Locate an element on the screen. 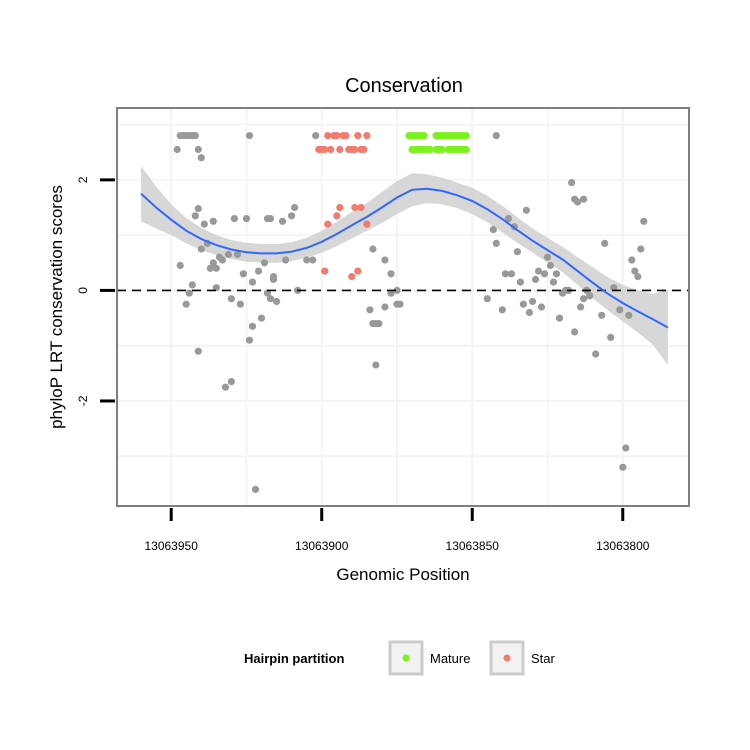  legend-title: Hairpin partition is located at coordinates (294, 658).